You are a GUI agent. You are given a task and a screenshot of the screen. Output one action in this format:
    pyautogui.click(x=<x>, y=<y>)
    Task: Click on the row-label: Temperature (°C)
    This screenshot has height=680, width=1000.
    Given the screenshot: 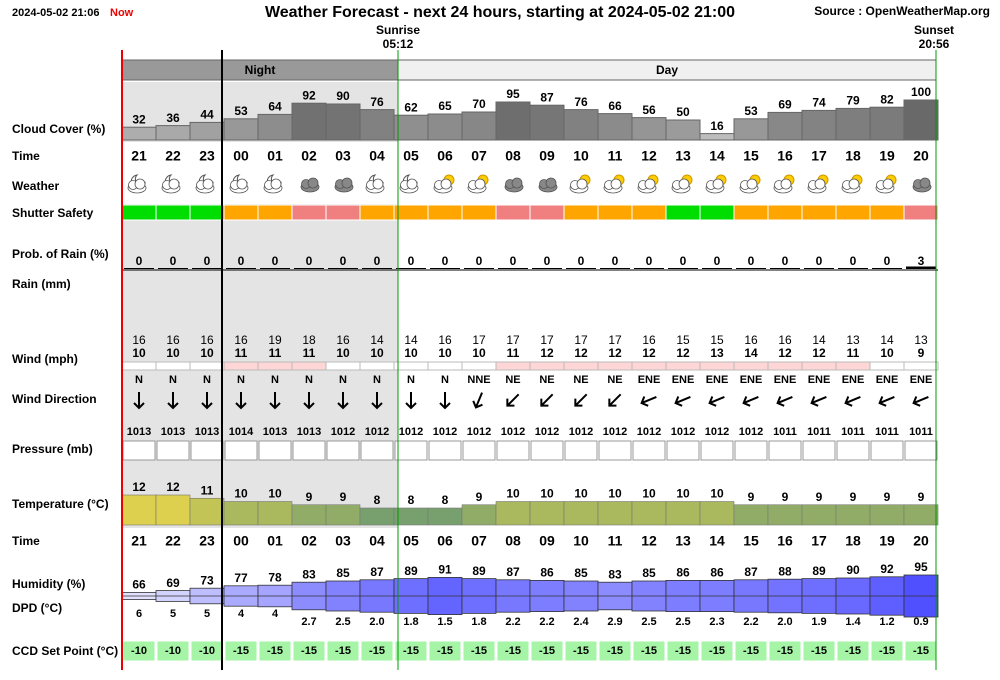 What is the action you would take?
    pyautogui.click(x=60, y=504)
    